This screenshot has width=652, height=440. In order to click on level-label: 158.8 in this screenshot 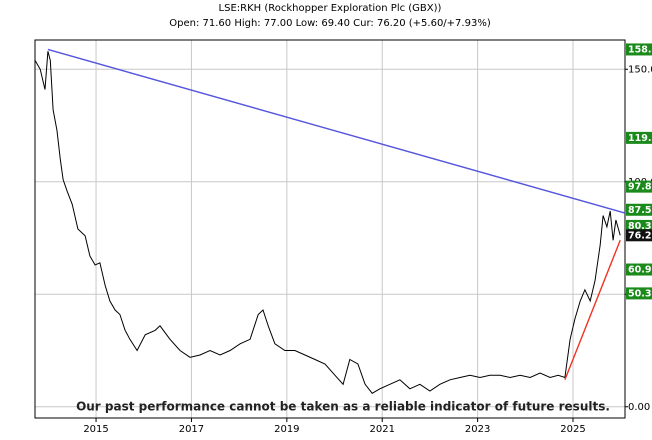, I will do `click(640, 49)`.